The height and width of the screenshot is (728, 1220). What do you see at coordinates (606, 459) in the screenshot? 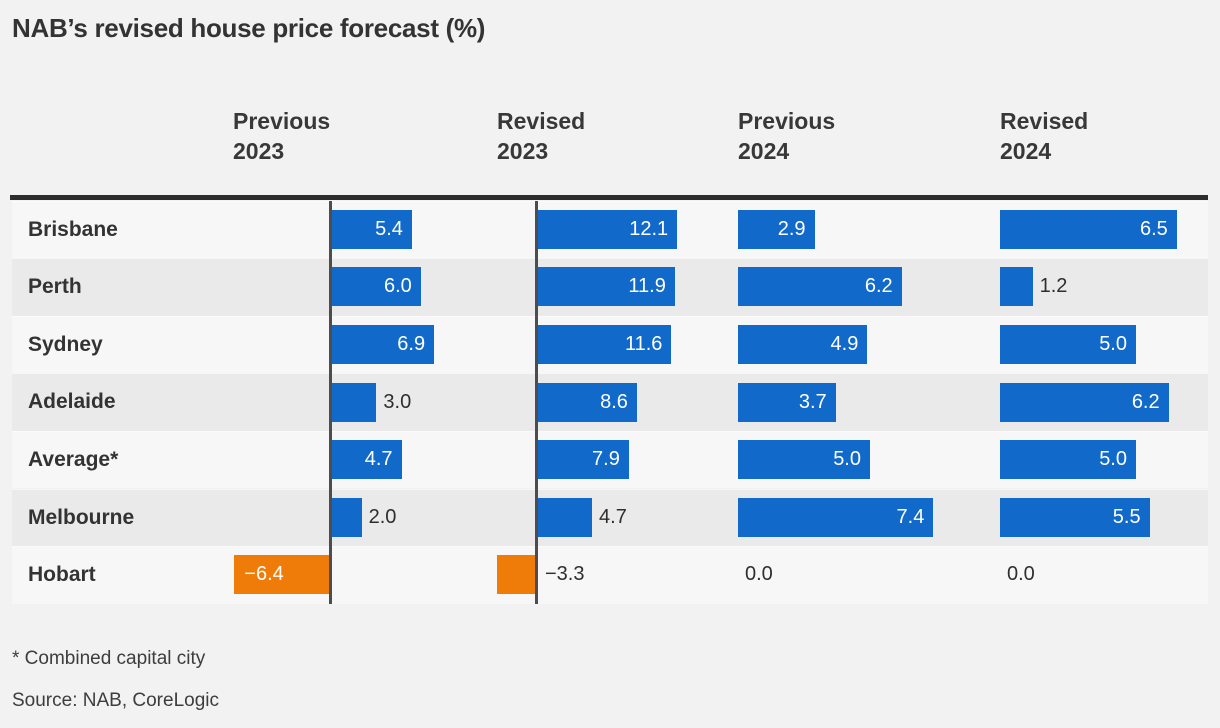
I see `bar-value-label: 7.9` at bounding box center [606, 459].